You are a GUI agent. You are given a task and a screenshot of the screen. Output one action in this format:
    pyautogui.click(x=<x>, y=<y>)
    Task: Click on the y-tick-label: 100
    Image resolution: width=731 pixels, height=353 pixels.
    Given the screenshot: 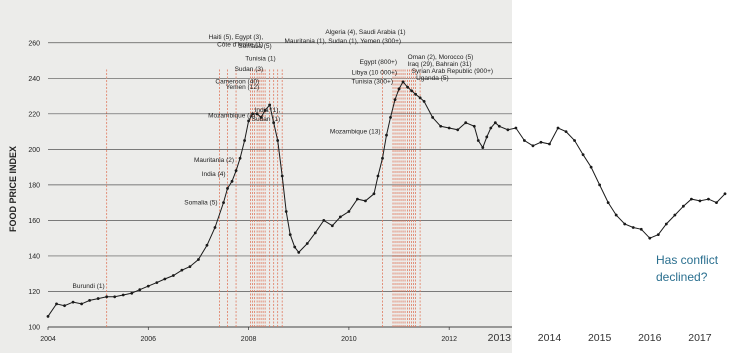 What is the action you would take?
    pyautogui.click(x=34, y=328)
    